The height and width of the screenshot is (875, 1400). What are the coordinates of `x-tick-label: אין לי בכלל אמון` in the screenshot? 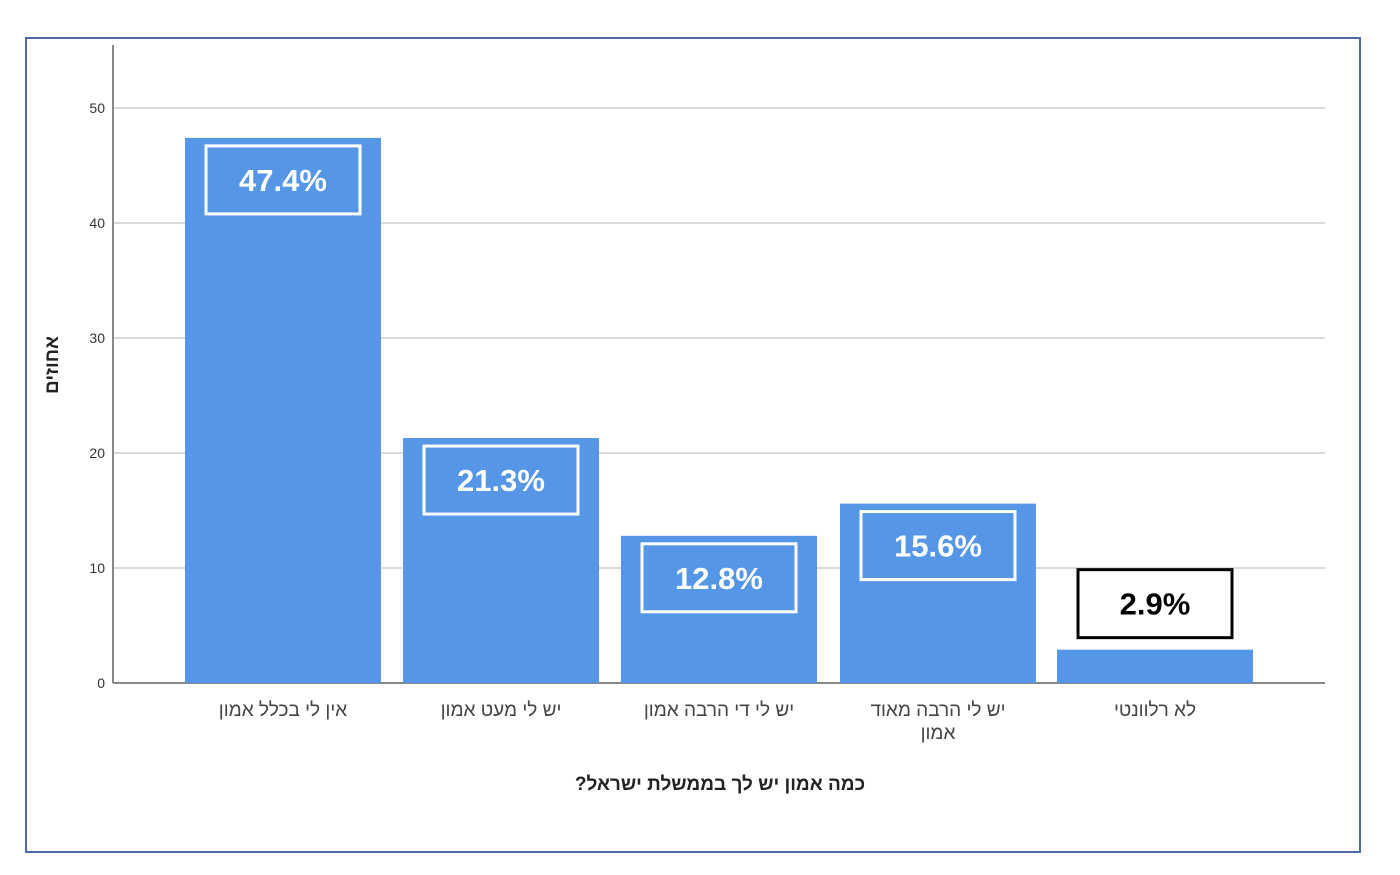 It's located at (283, 710).